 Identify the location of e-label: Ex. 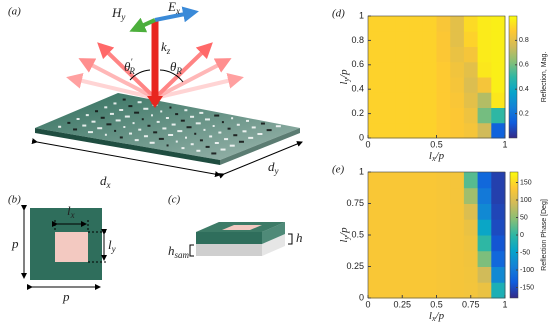
(173, 8).